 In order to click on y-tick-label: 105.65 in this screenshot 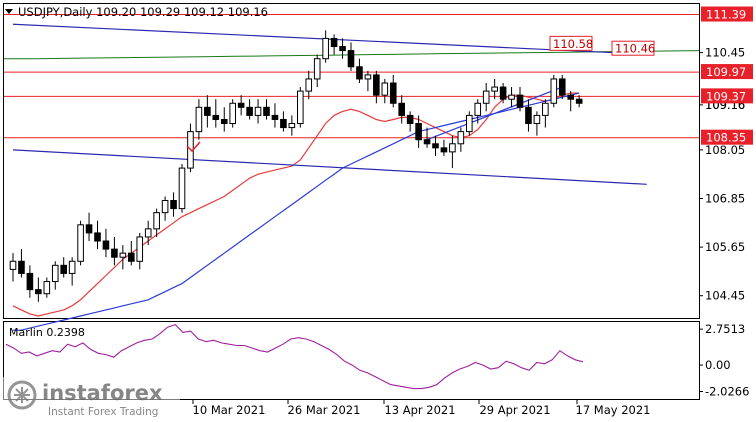, I will do `click(725, 247)`.